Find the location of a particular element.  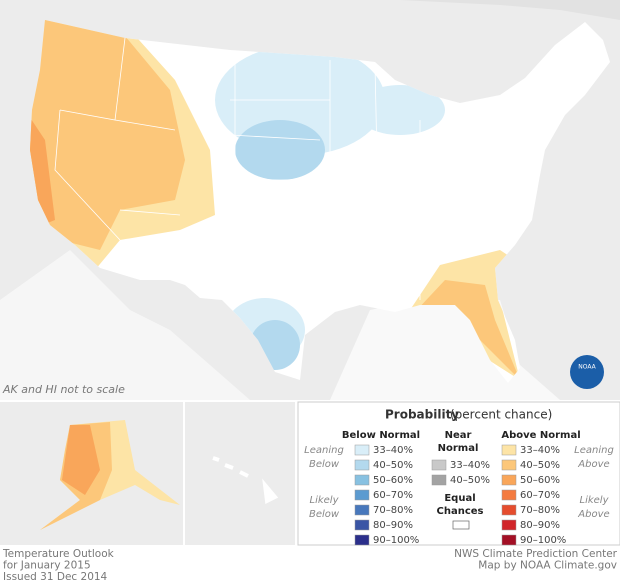

leaning-below: Below is located at coordinates (324, 464).